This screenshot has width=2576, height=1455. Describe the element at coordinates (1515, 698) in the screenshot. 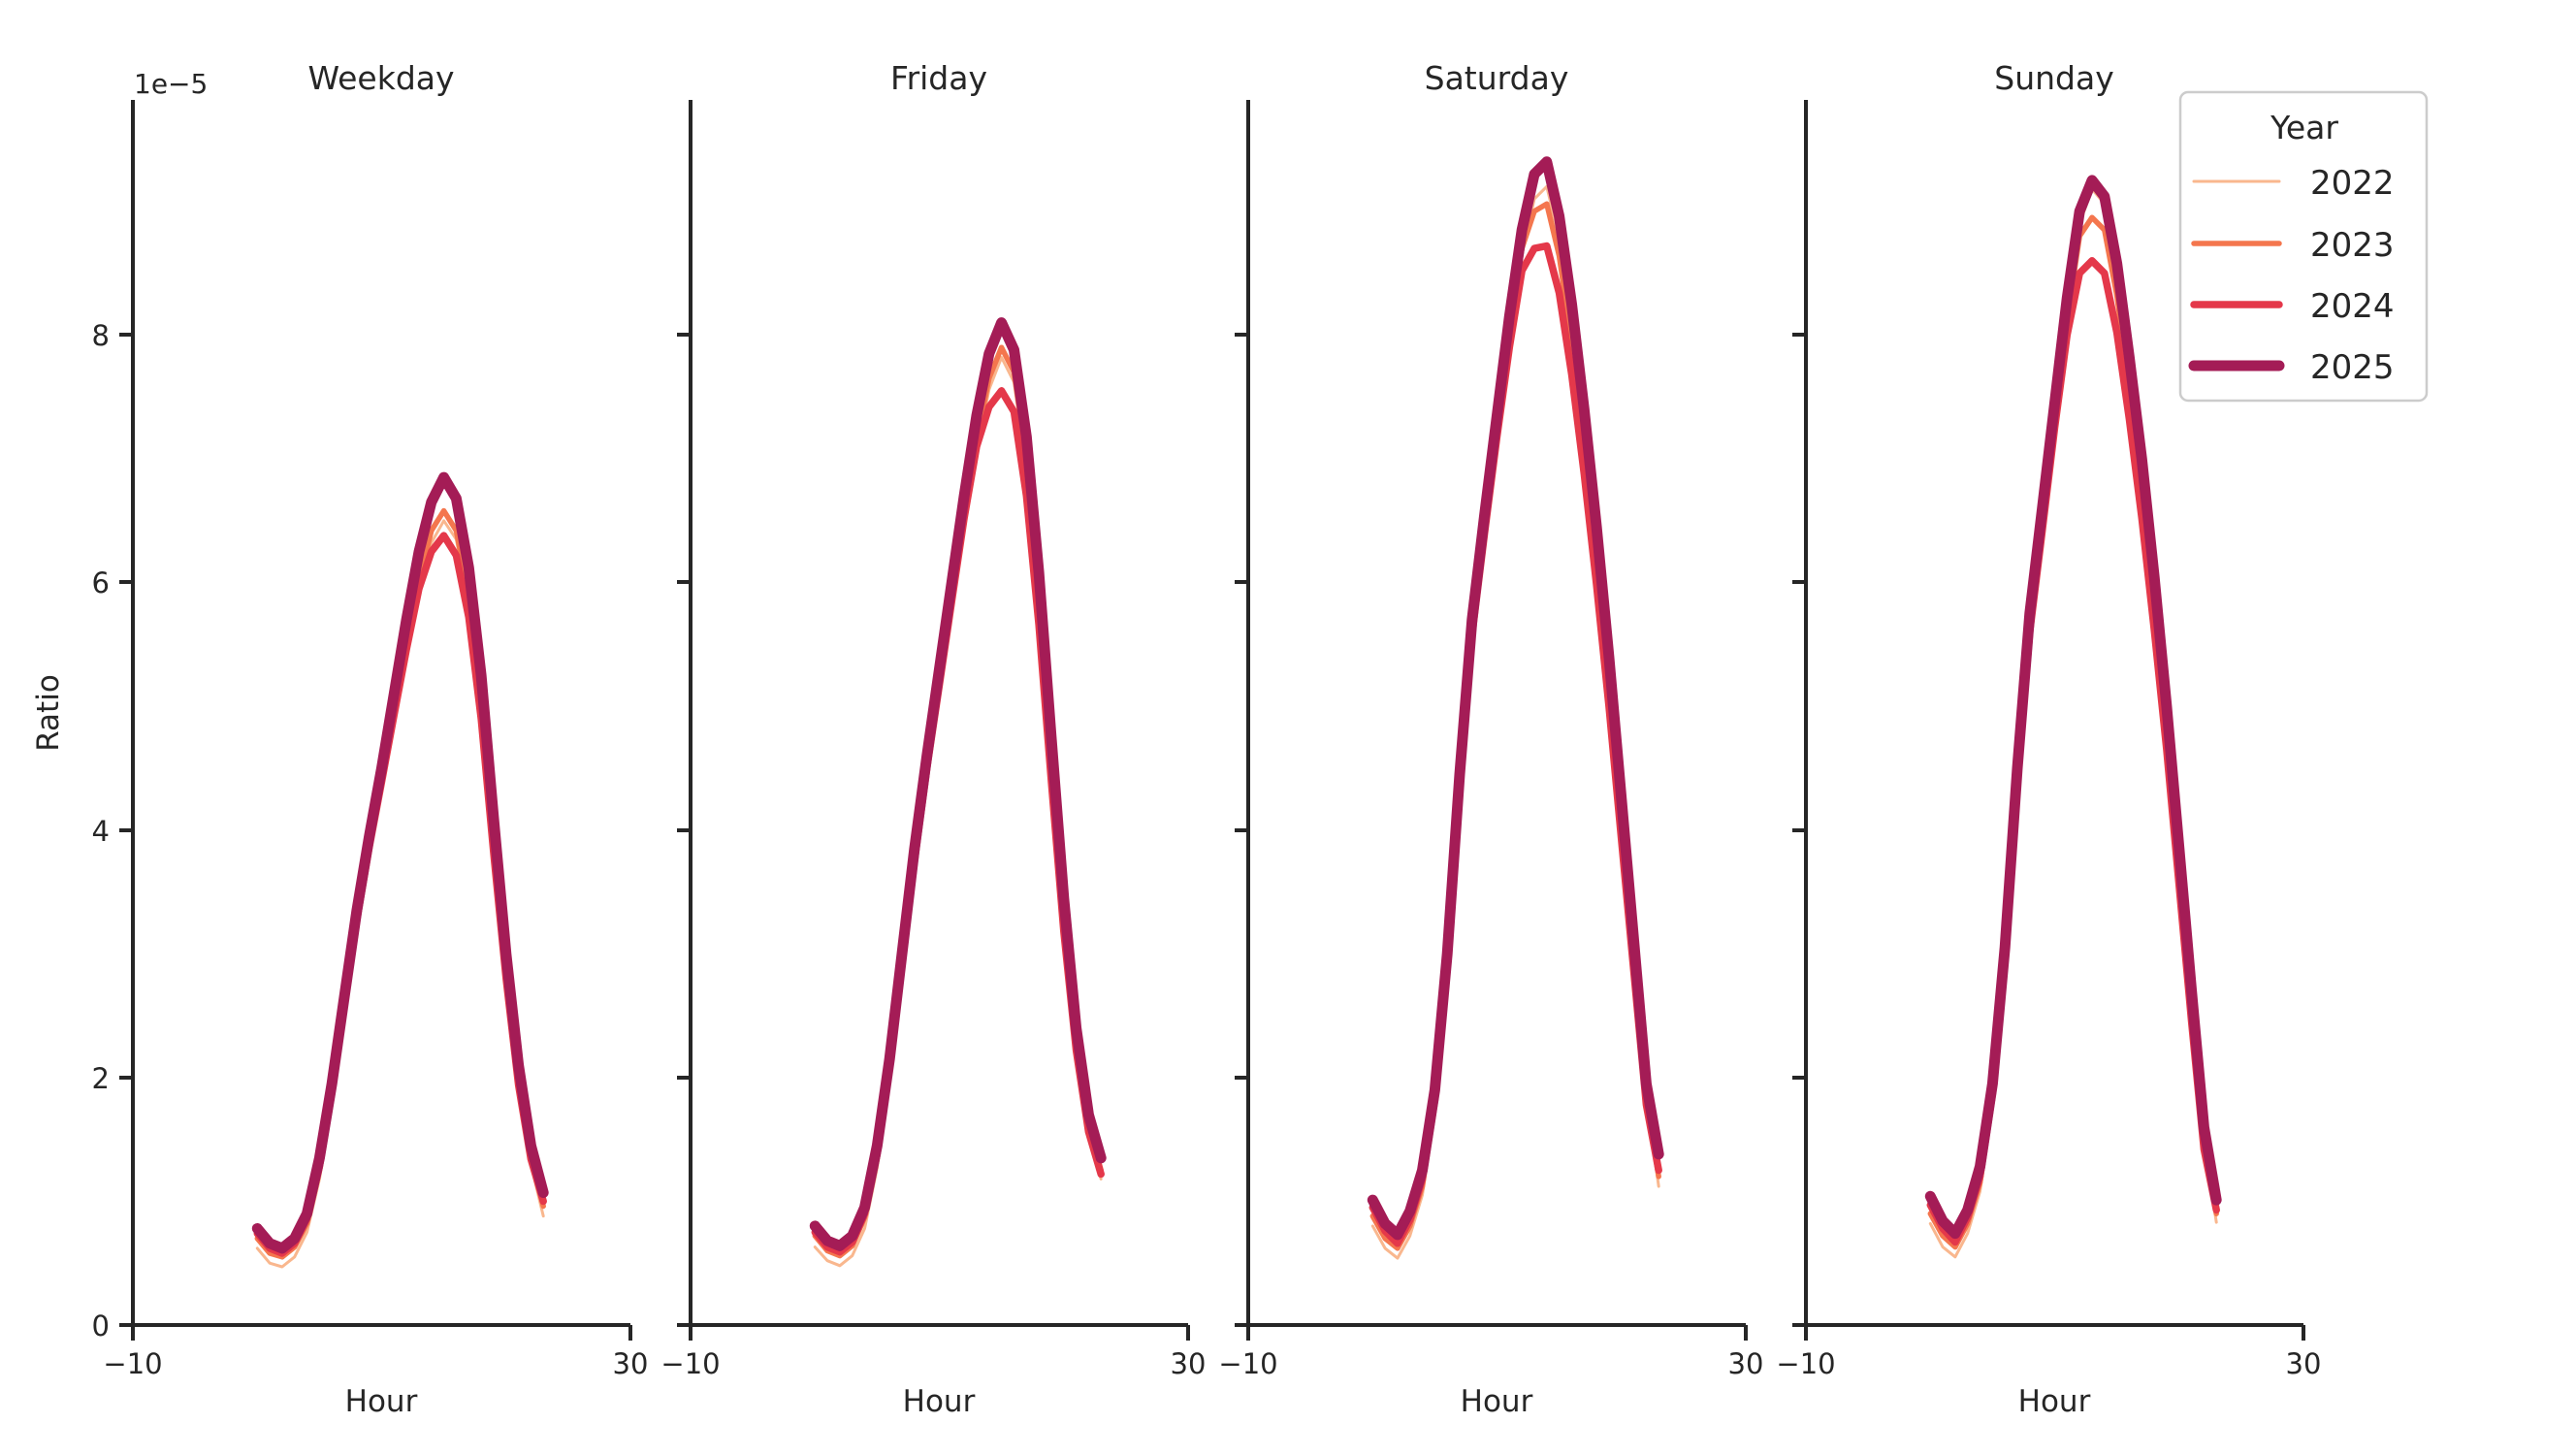

I see `line-saturday-2025` at that location.